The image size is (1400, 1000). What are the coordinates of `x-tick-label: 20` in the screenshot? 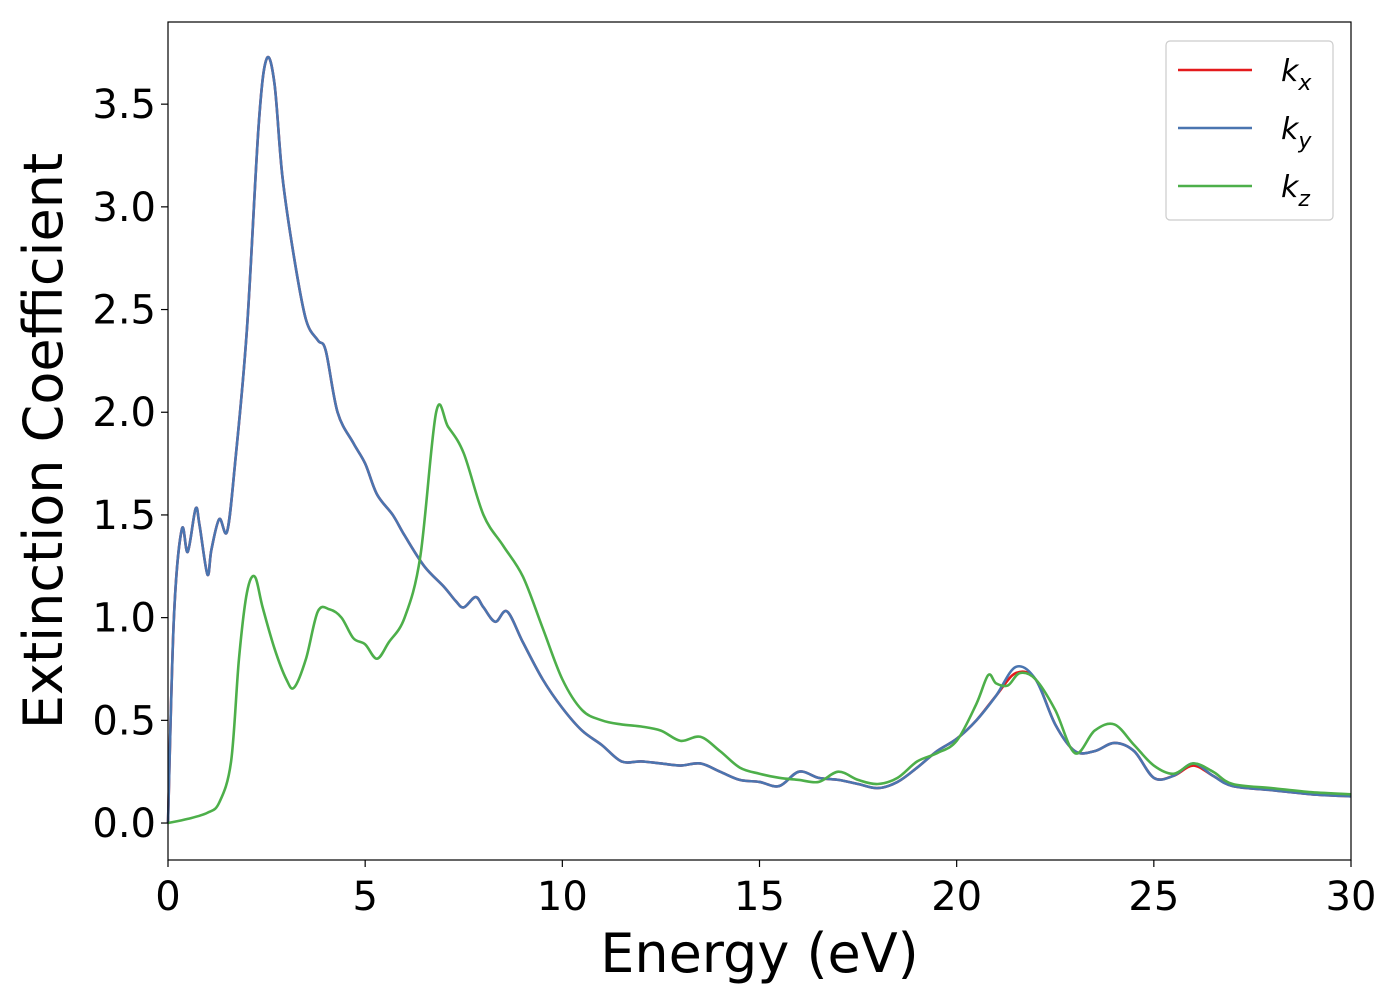 It's located at (956, 897).